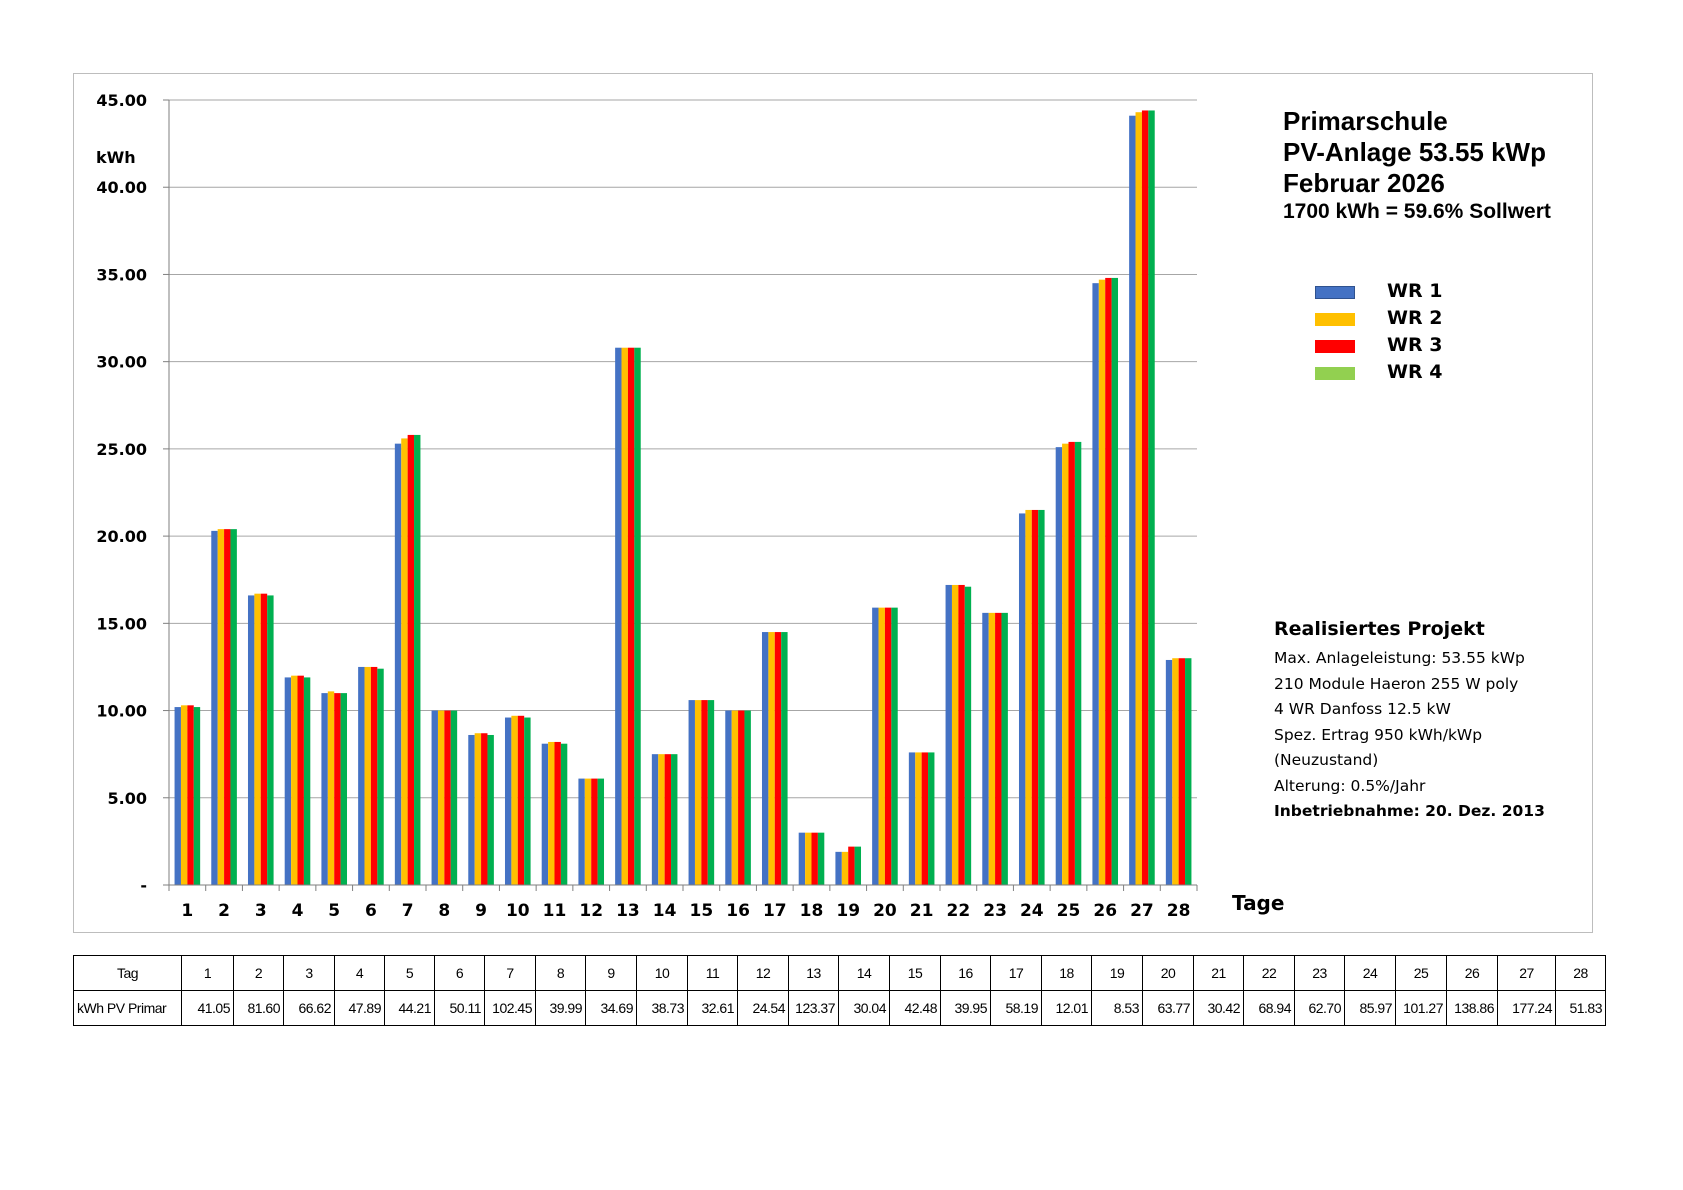 This screenshot has height=1190, width=1683. Describe the element at coordinates (207, 973) in the screenshot. I see `table-day-cell: 1` at that location.